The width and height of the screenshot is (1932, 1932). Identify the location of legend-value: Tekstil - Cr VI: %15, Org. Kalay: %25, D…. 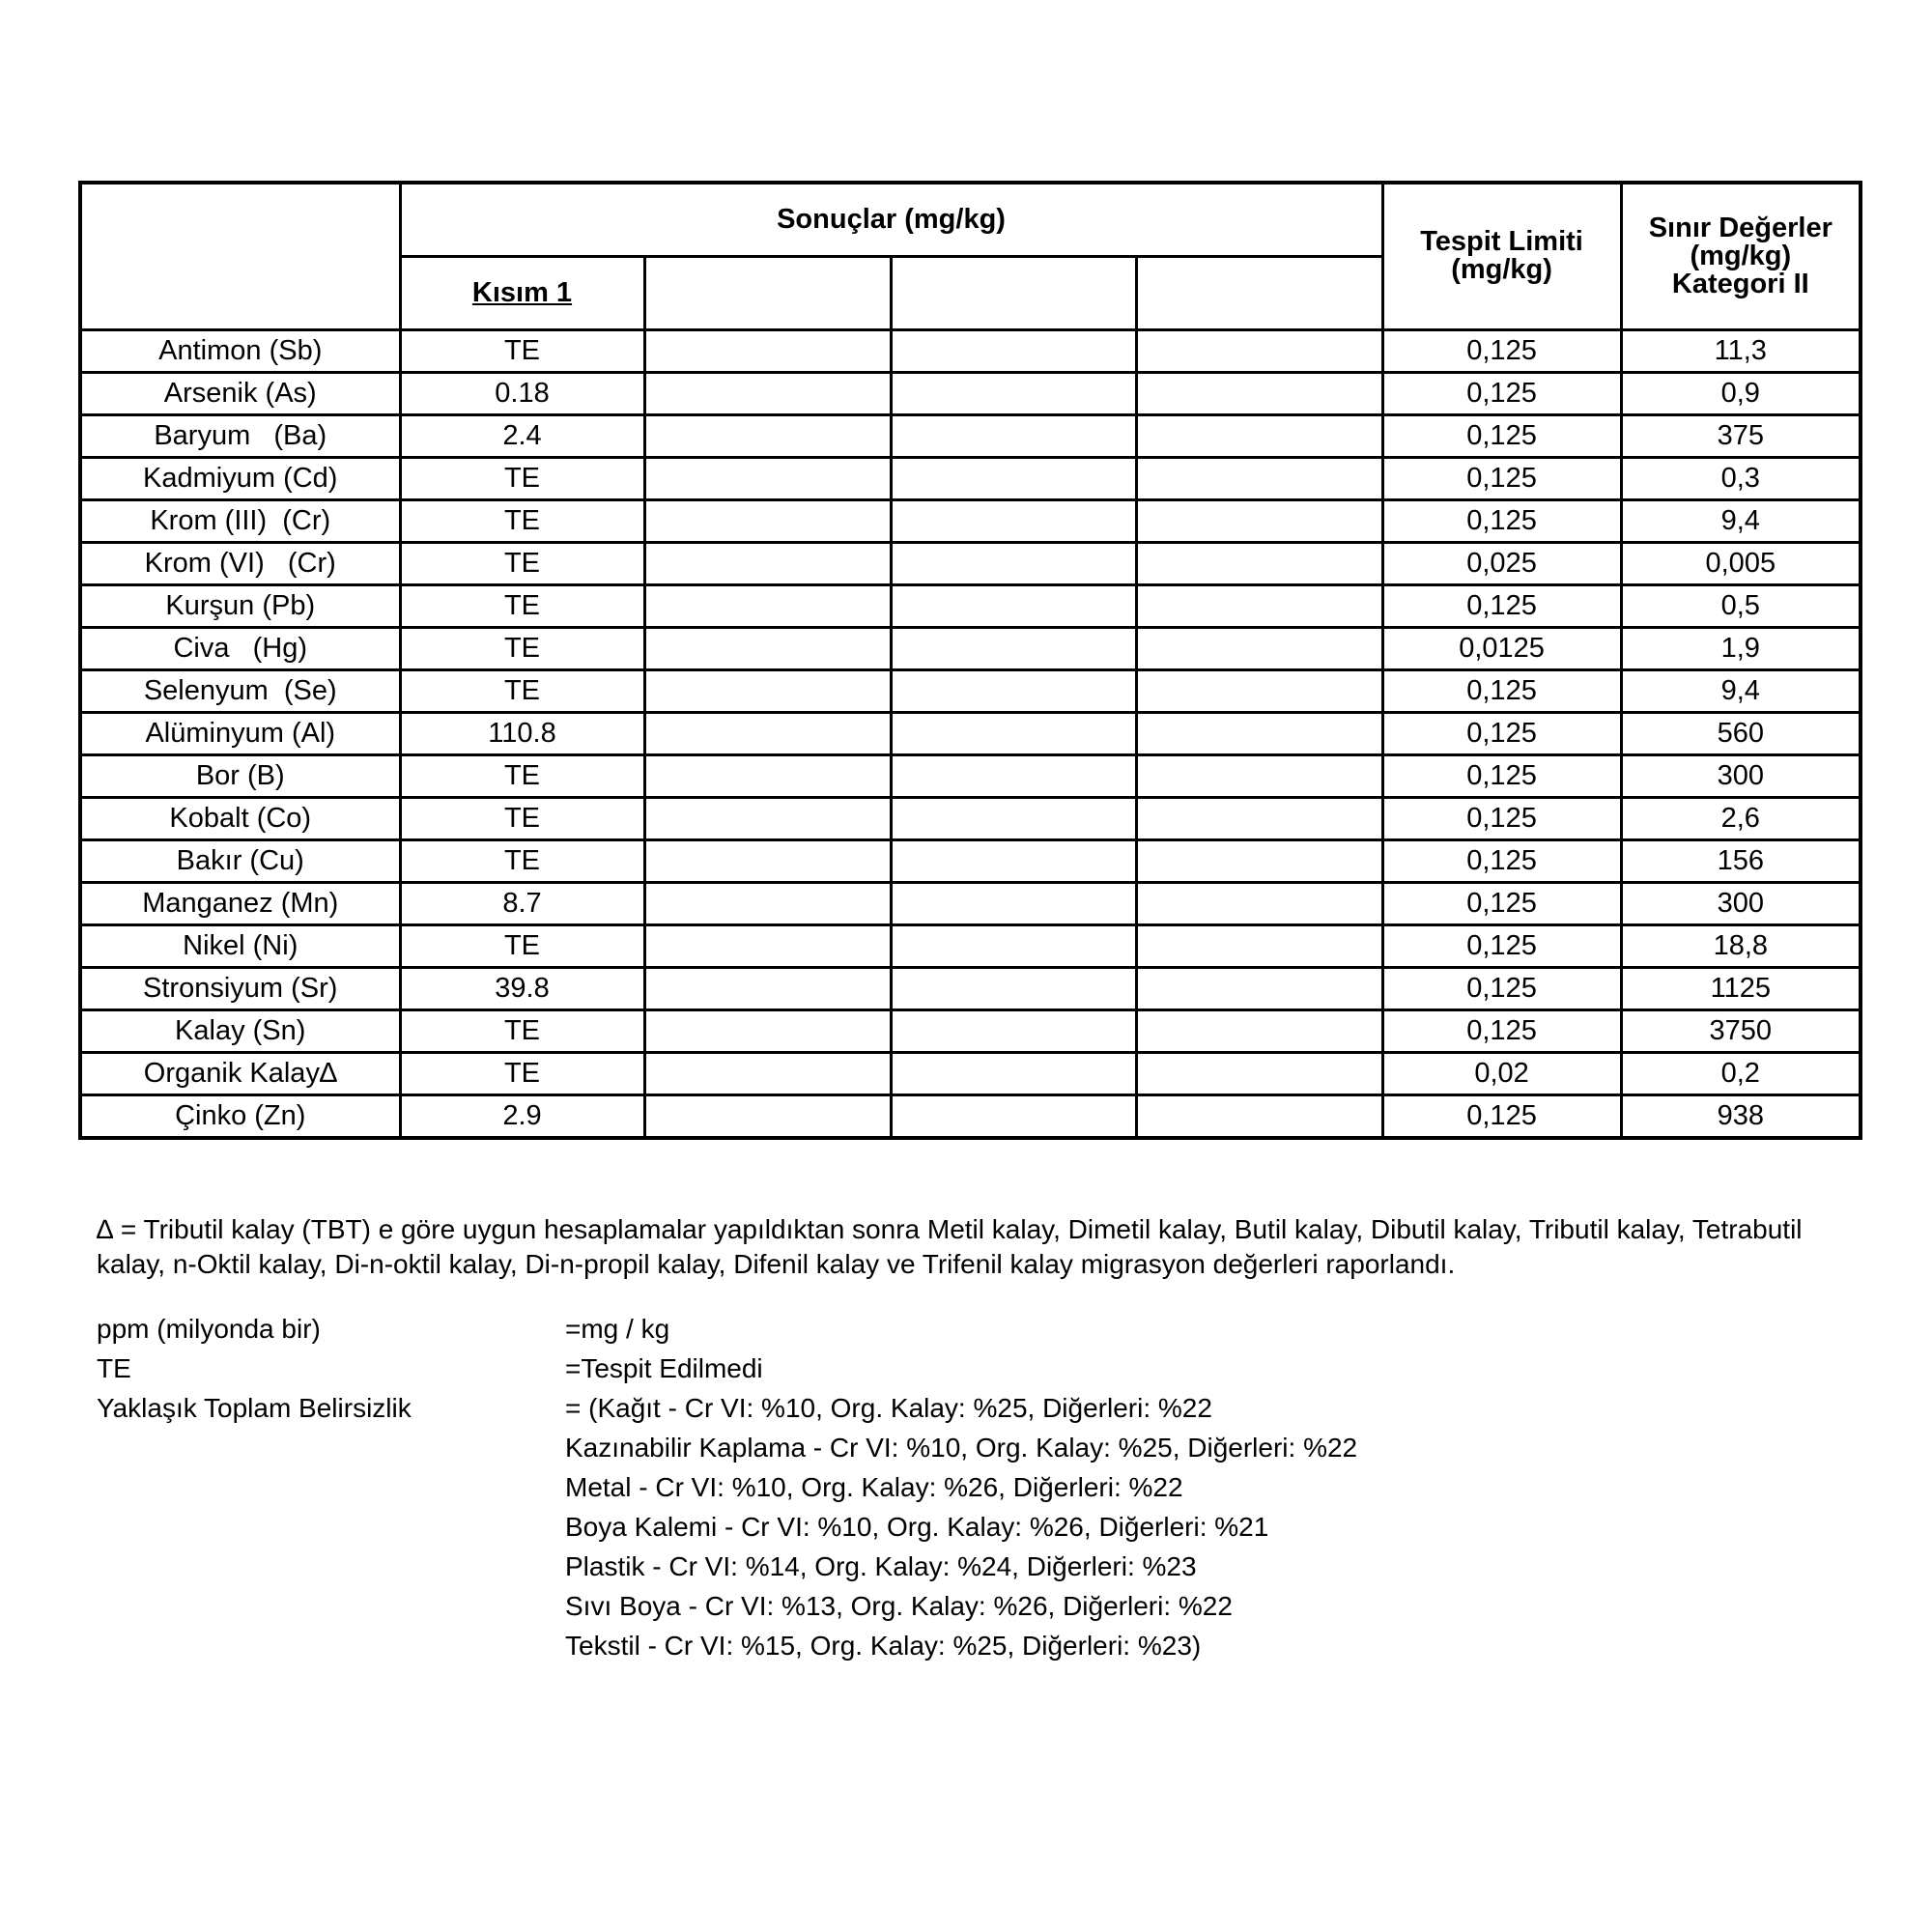
(883, 1645).